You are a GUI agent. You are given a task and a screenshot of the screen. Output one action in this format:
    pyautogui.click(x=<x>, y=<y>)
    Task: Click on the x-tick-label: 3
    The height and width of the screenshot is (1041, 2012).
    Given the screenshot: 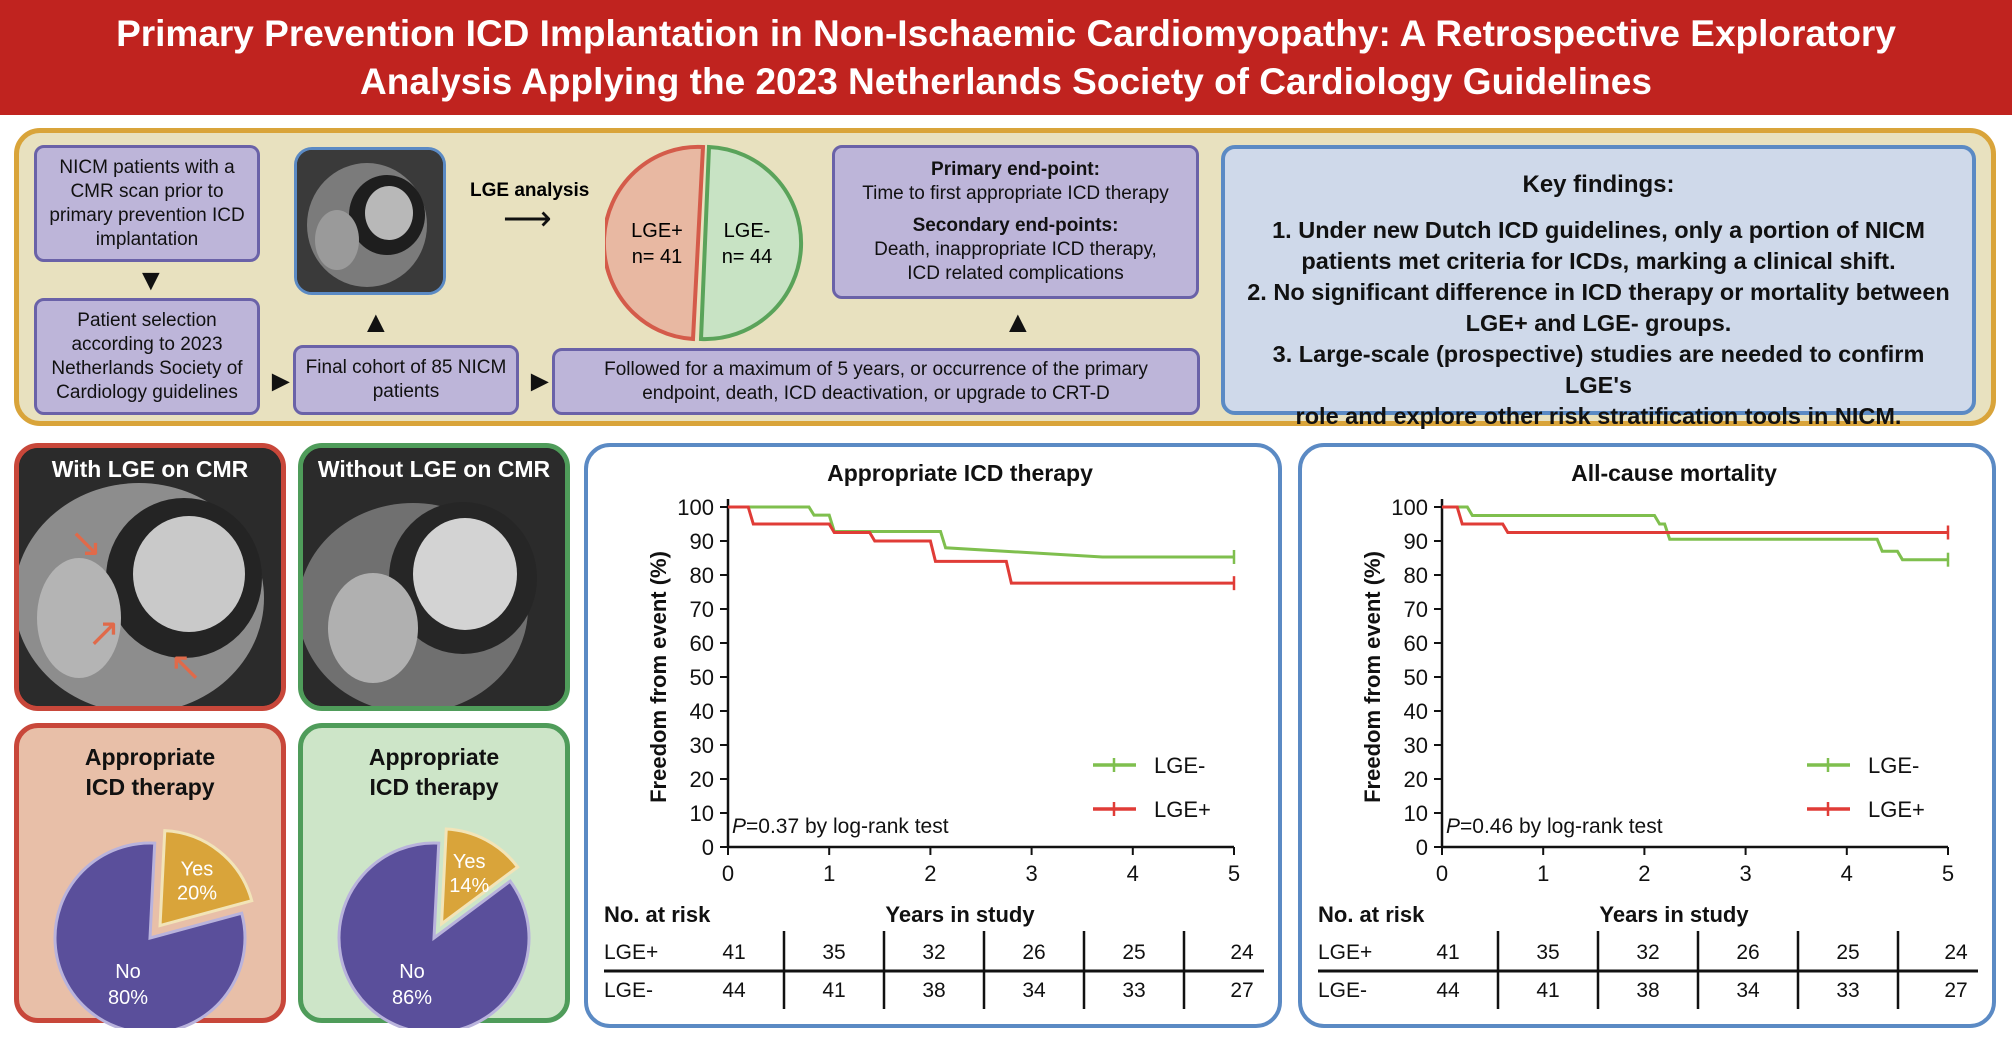 What is the action you would take?
    pyautogui.click(x=1745, y=873)
    